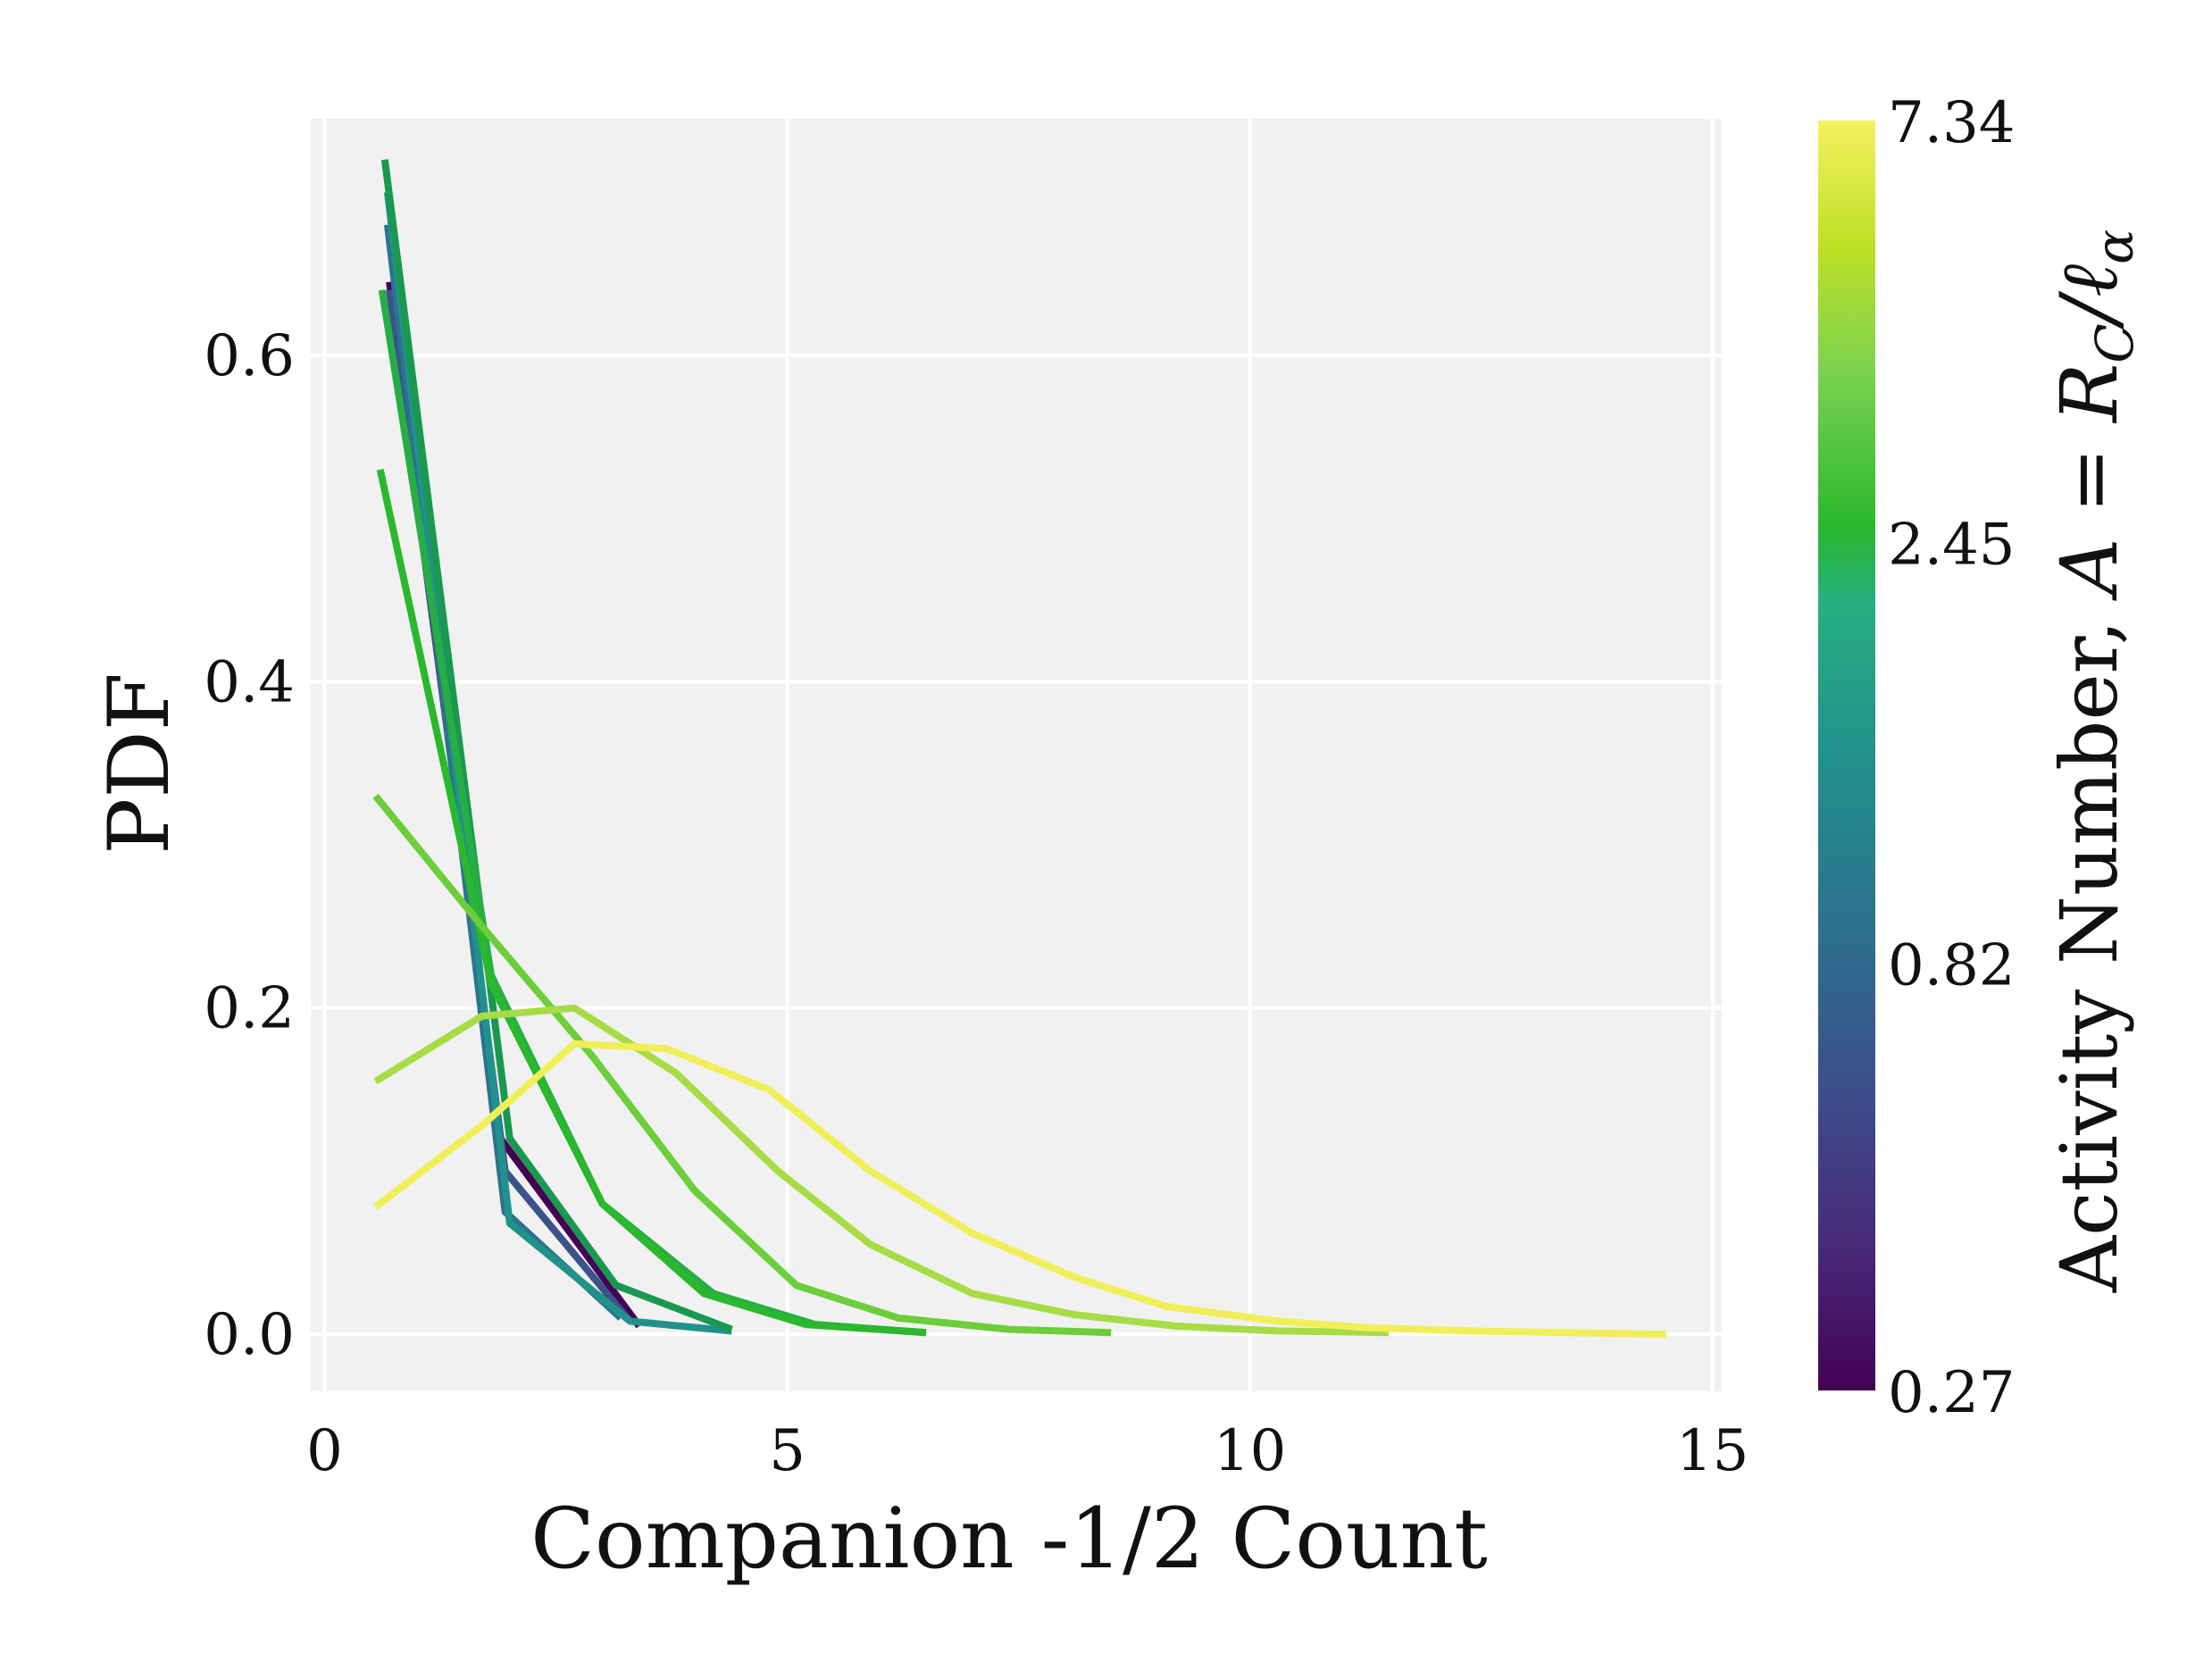  Describe the element at coordinates (1027, 1451) in the screenshot. I see `x-tick-labels: 0 5 10 15` at that location.